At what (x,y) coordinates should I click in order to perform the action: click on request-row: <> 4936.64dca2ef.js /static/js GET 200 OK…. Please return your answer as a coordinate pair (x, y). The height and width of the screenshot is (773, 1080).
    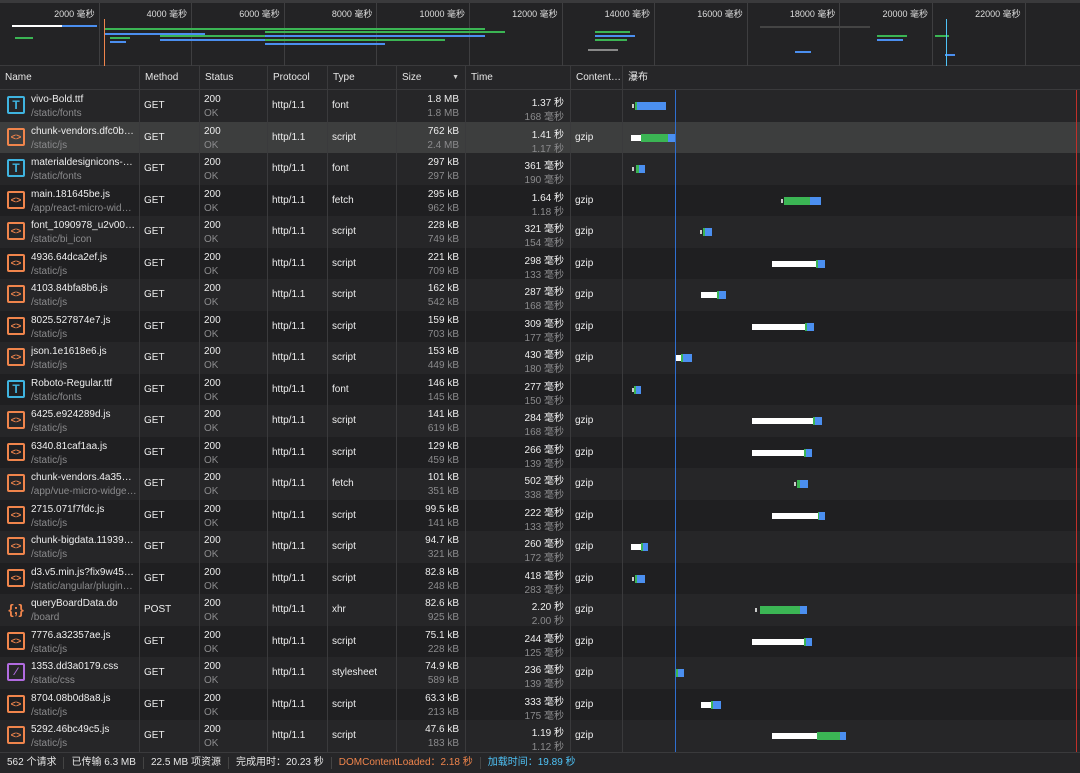
    Looking at the image, I should click on (540, 264).